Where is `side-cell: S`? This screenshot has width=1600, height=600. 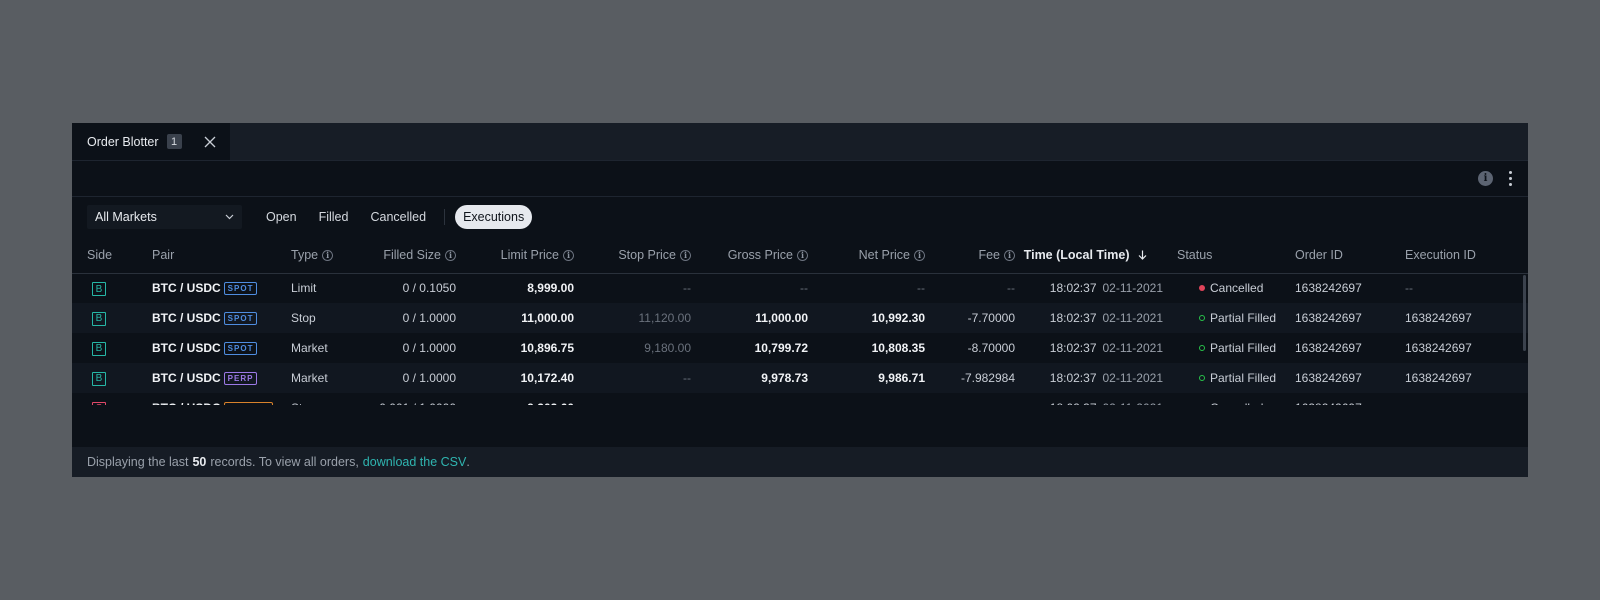
side-cell: S is located at coordinates (112, 399).